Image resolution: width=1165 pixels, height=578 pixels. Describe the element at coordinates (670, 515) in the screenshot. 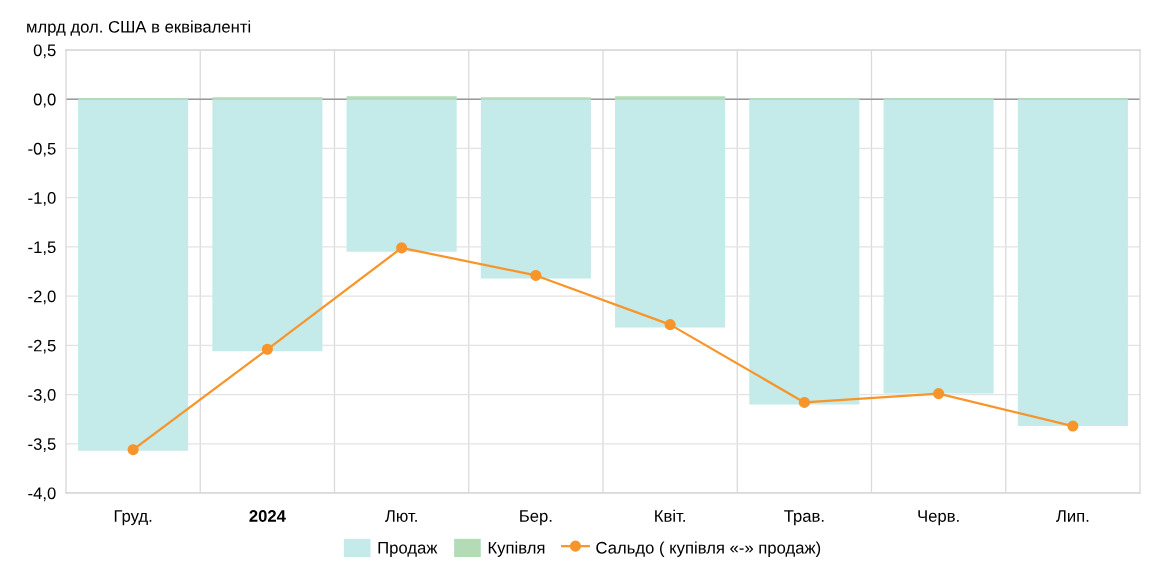

I see `x-tick-label: Квіт.` at that location.